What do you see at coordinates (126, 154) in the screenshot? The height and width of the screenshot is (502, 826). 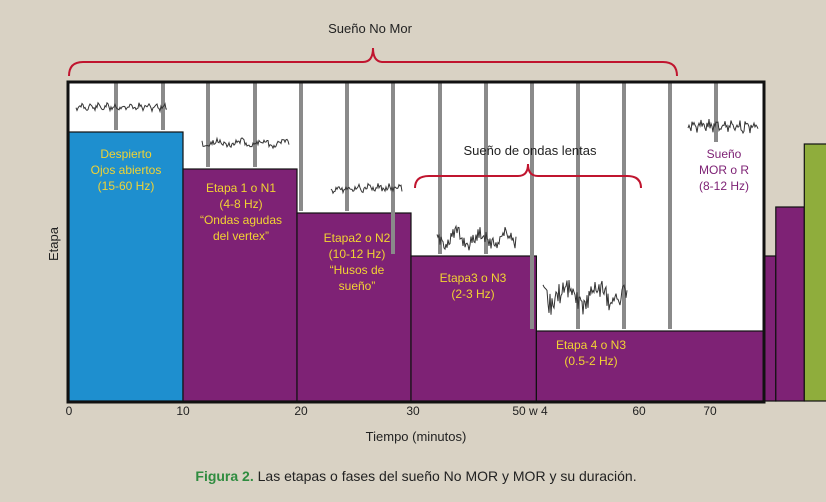 I see `stage-label-despierto: Despierto` at bounding box center [126, 154].